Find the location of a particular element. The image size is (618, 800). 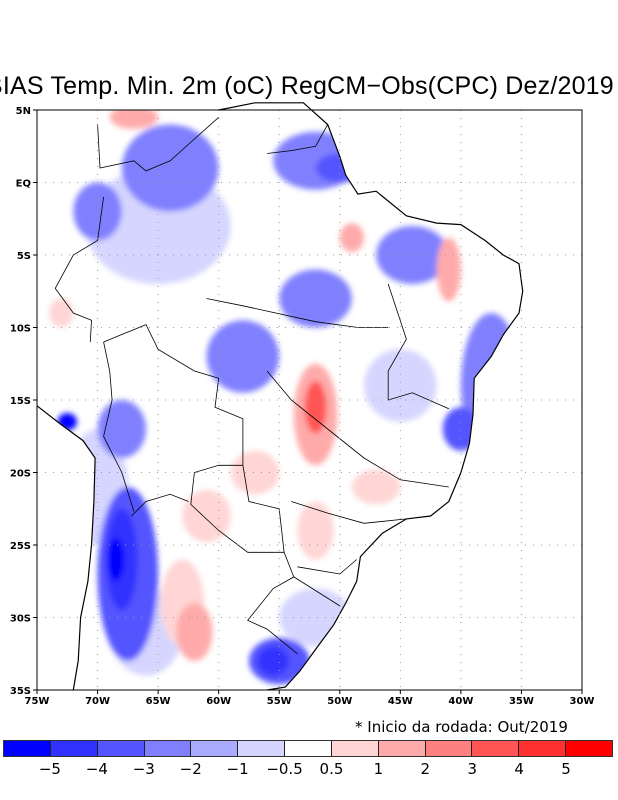

x-tick-label: 55W is located at coordinates (279, 701).